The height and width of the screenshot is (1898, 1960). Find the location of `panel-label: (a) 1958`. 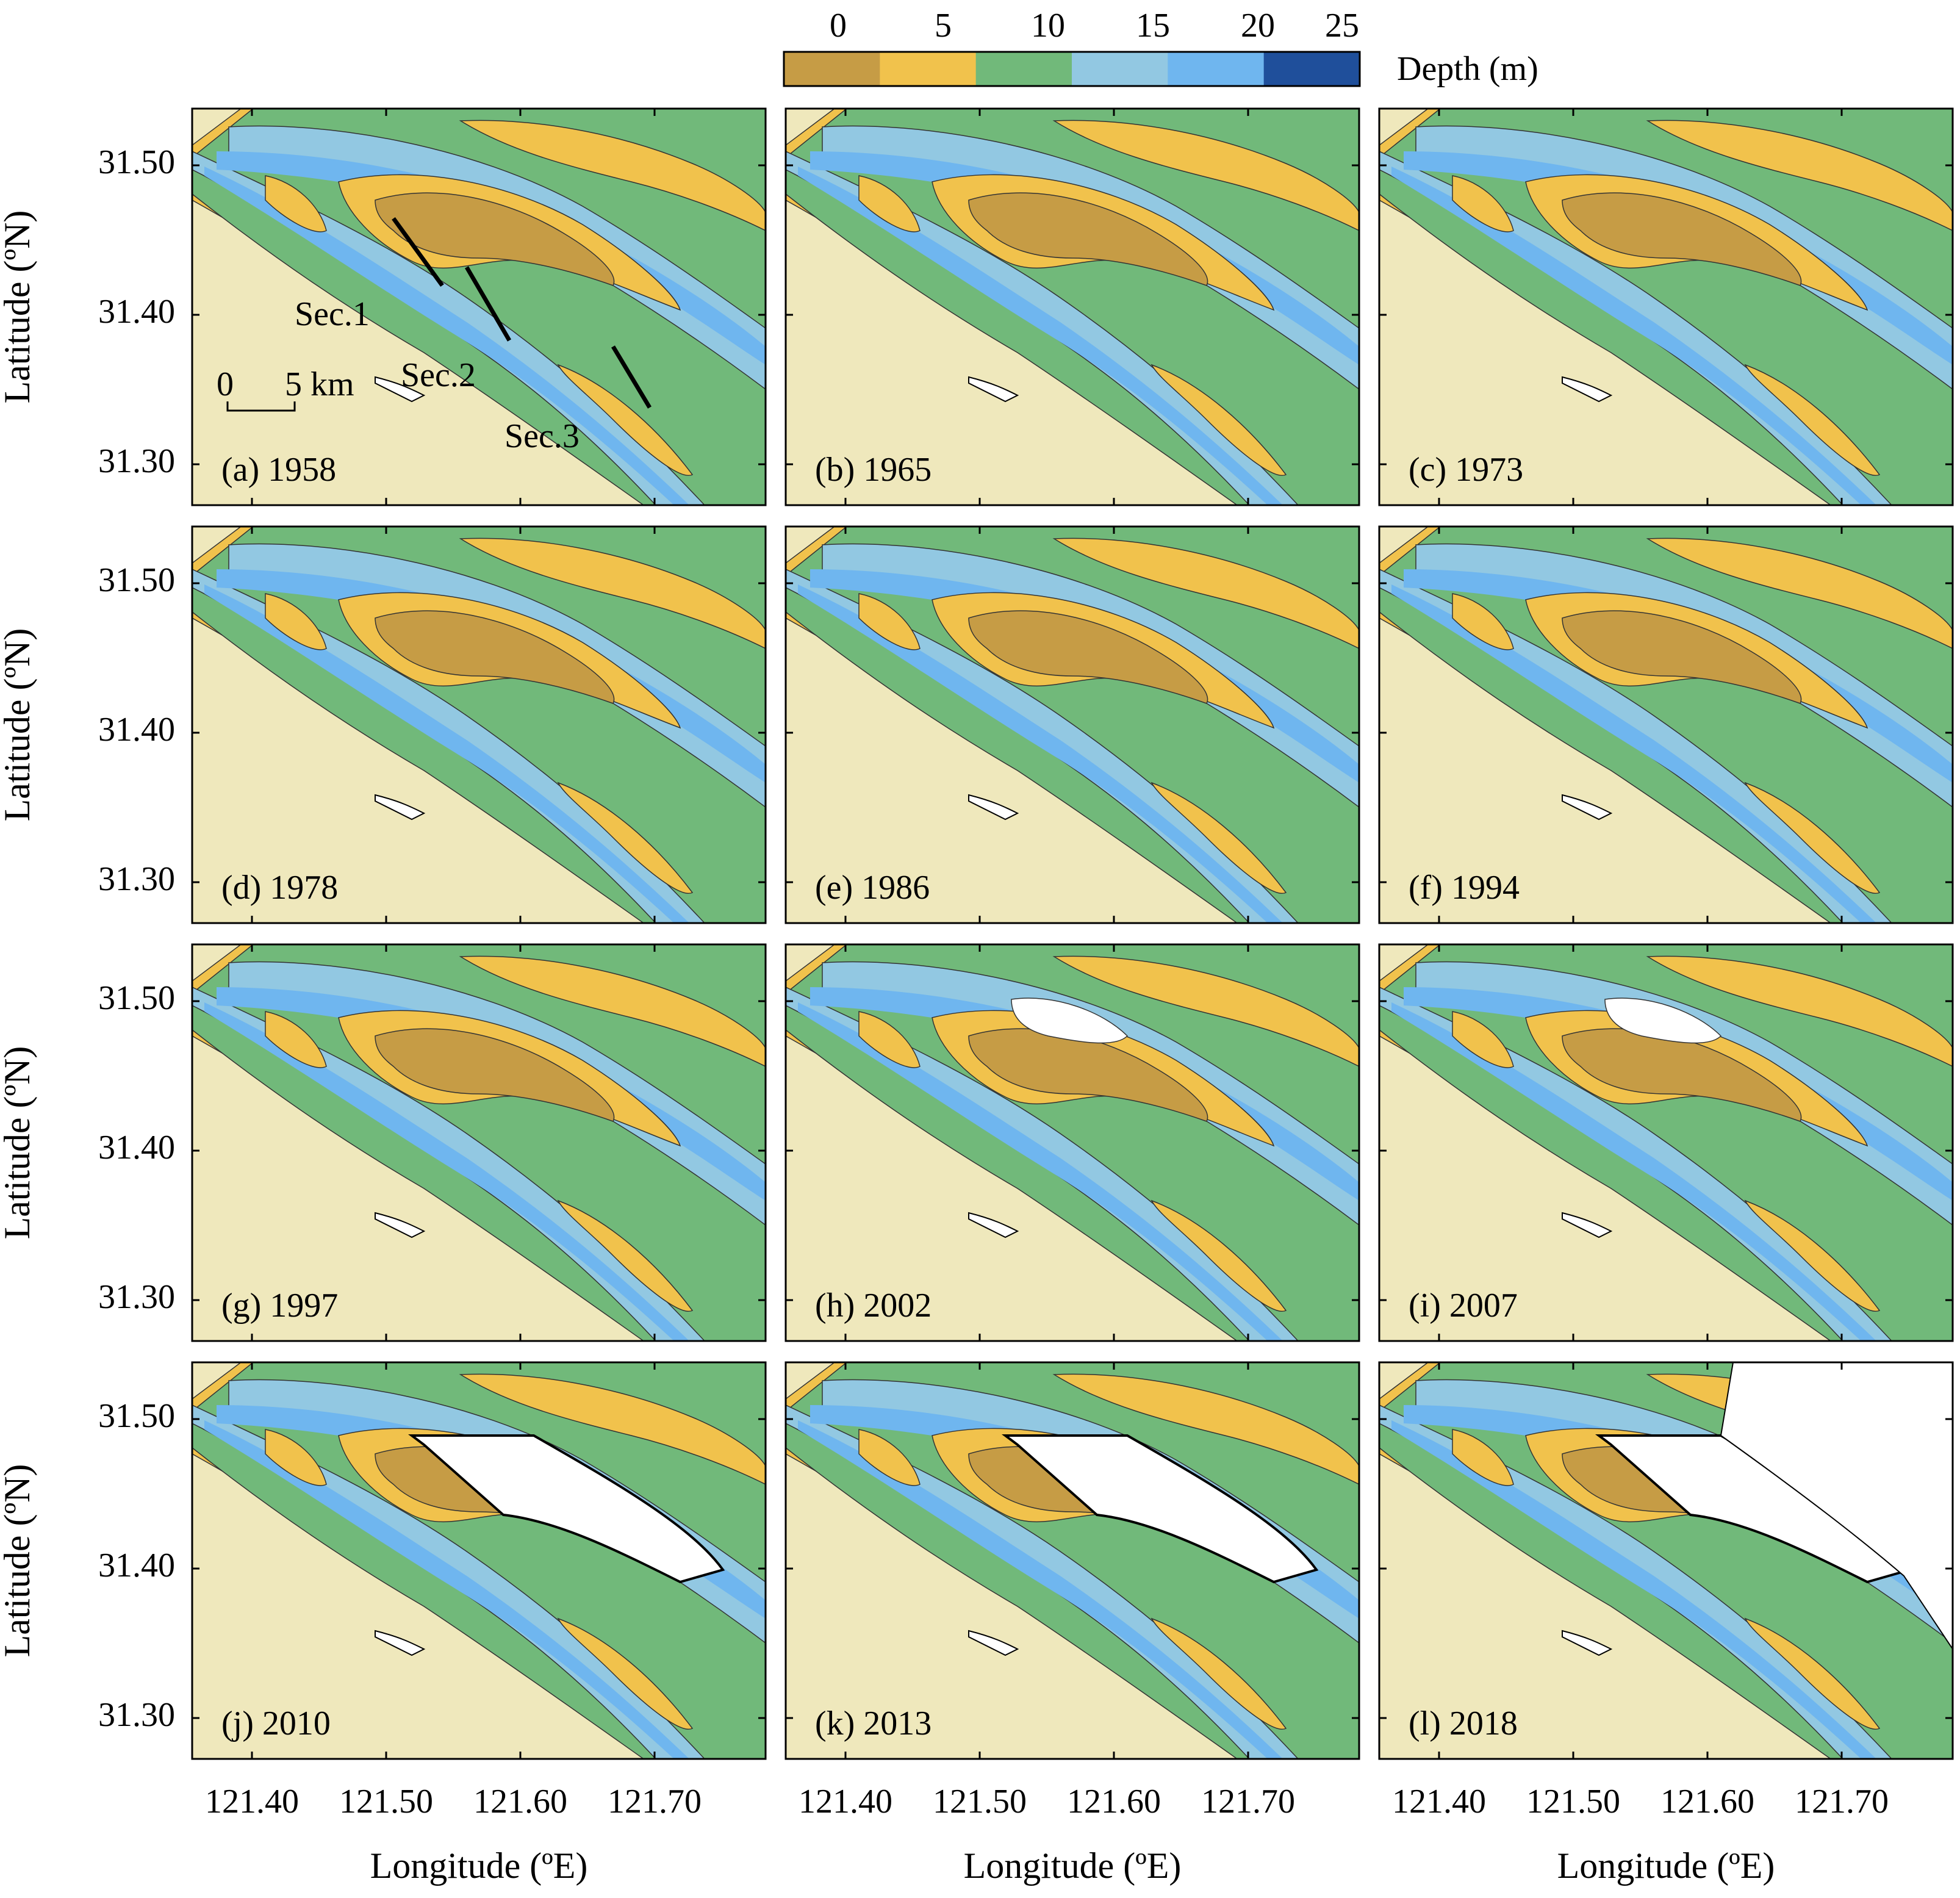

panel-label: (a) 1958 is located at coordinates (278, 470).